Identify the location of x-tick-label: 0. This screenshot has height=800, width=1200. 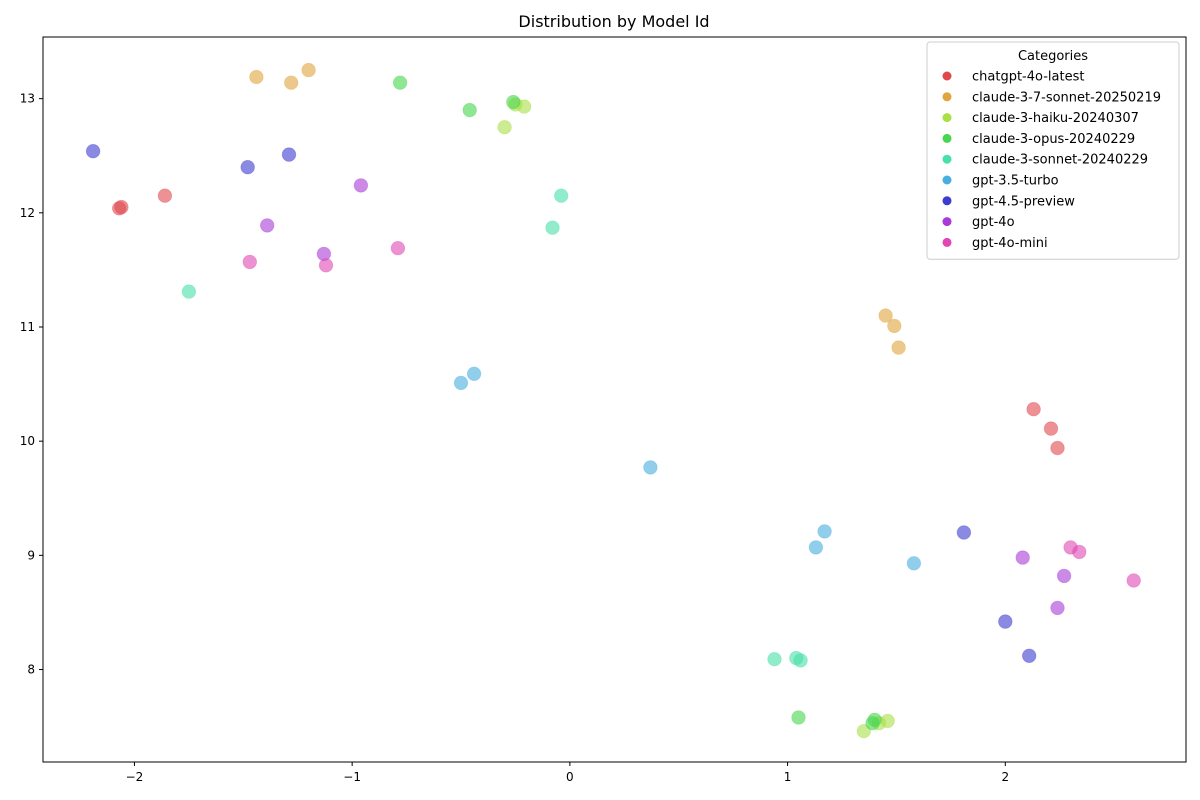
(570, 777).